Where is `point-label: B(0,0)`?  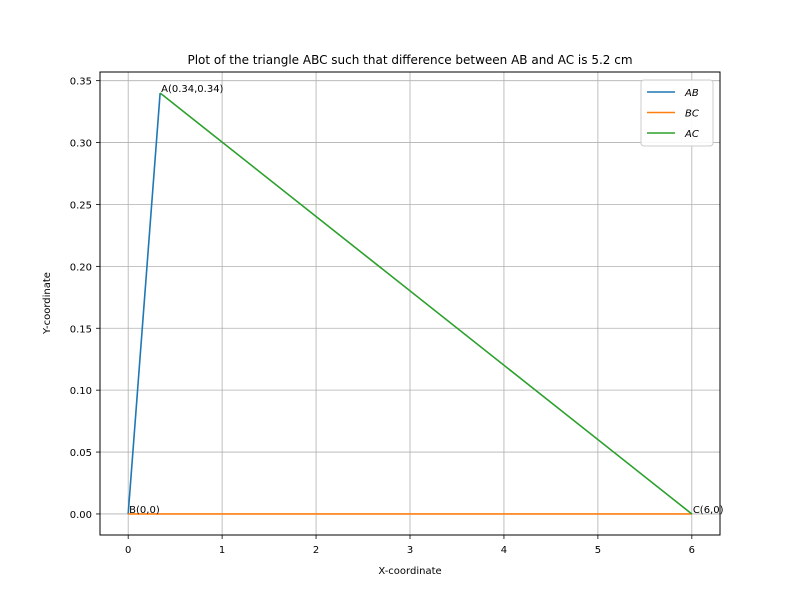
point-label: B(0,0) is located at coordinates (144, 510).